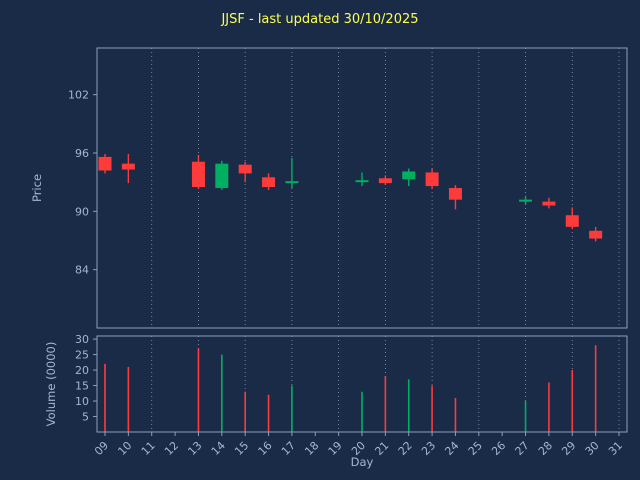 This screenshot has height=480, width=640. I want to click on day-tick-label: 23, so click(428, 448).